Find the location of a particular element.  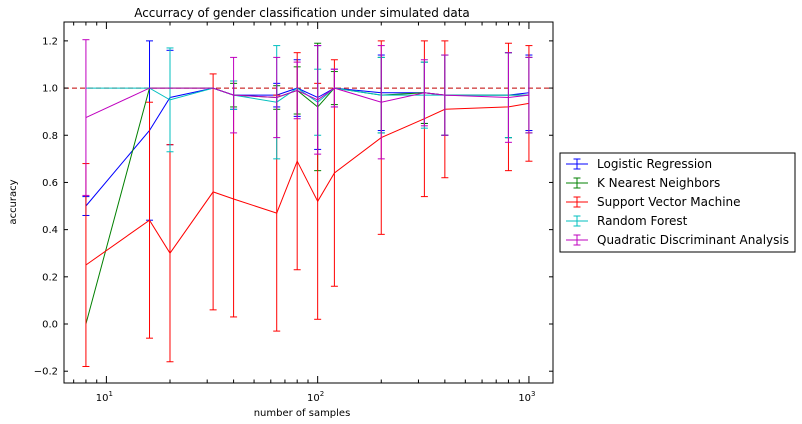

legend-item: Support Vector Machine is located at coordinates (653, 202).